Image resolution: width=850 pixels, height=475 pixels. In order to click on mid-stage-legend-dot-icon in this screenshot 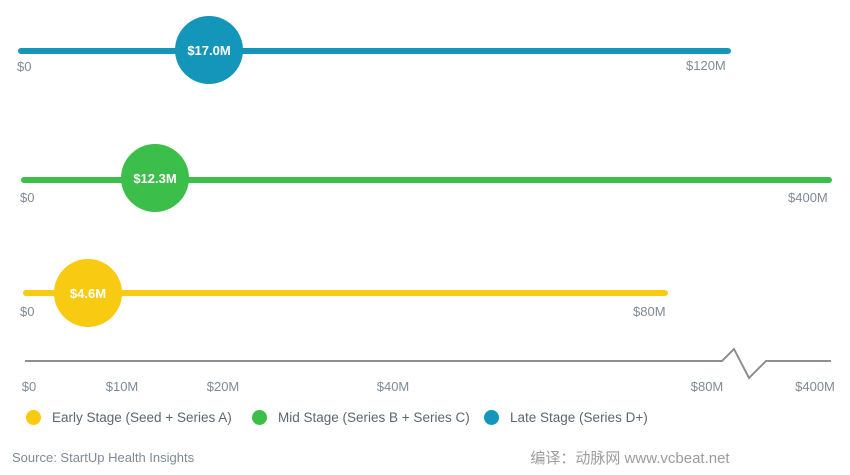, I will do `click(259, 417)`.